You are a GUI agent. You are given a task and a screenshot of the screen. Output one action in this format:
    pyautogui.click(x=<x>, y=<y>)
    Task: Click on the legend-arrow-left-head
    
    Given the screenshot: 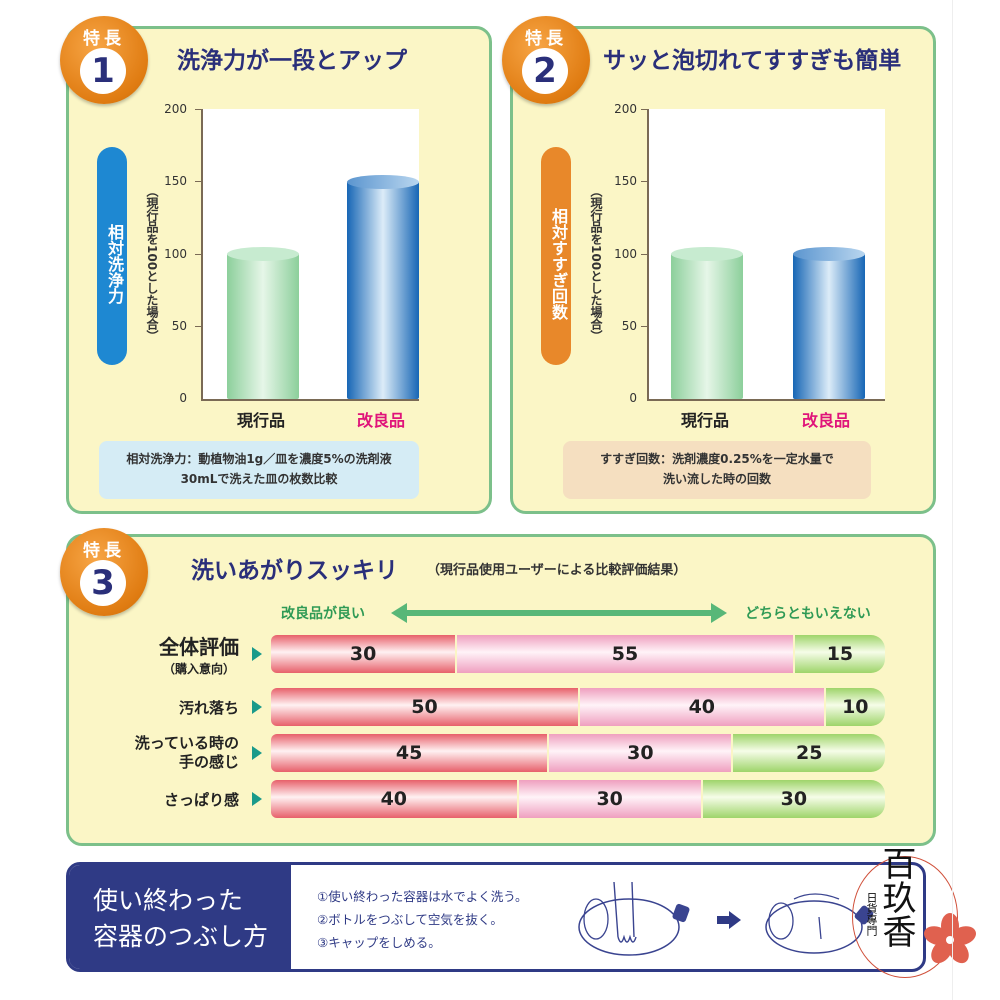 What is the action you would take?
    pyautogui.click(x=399, y=613)
    